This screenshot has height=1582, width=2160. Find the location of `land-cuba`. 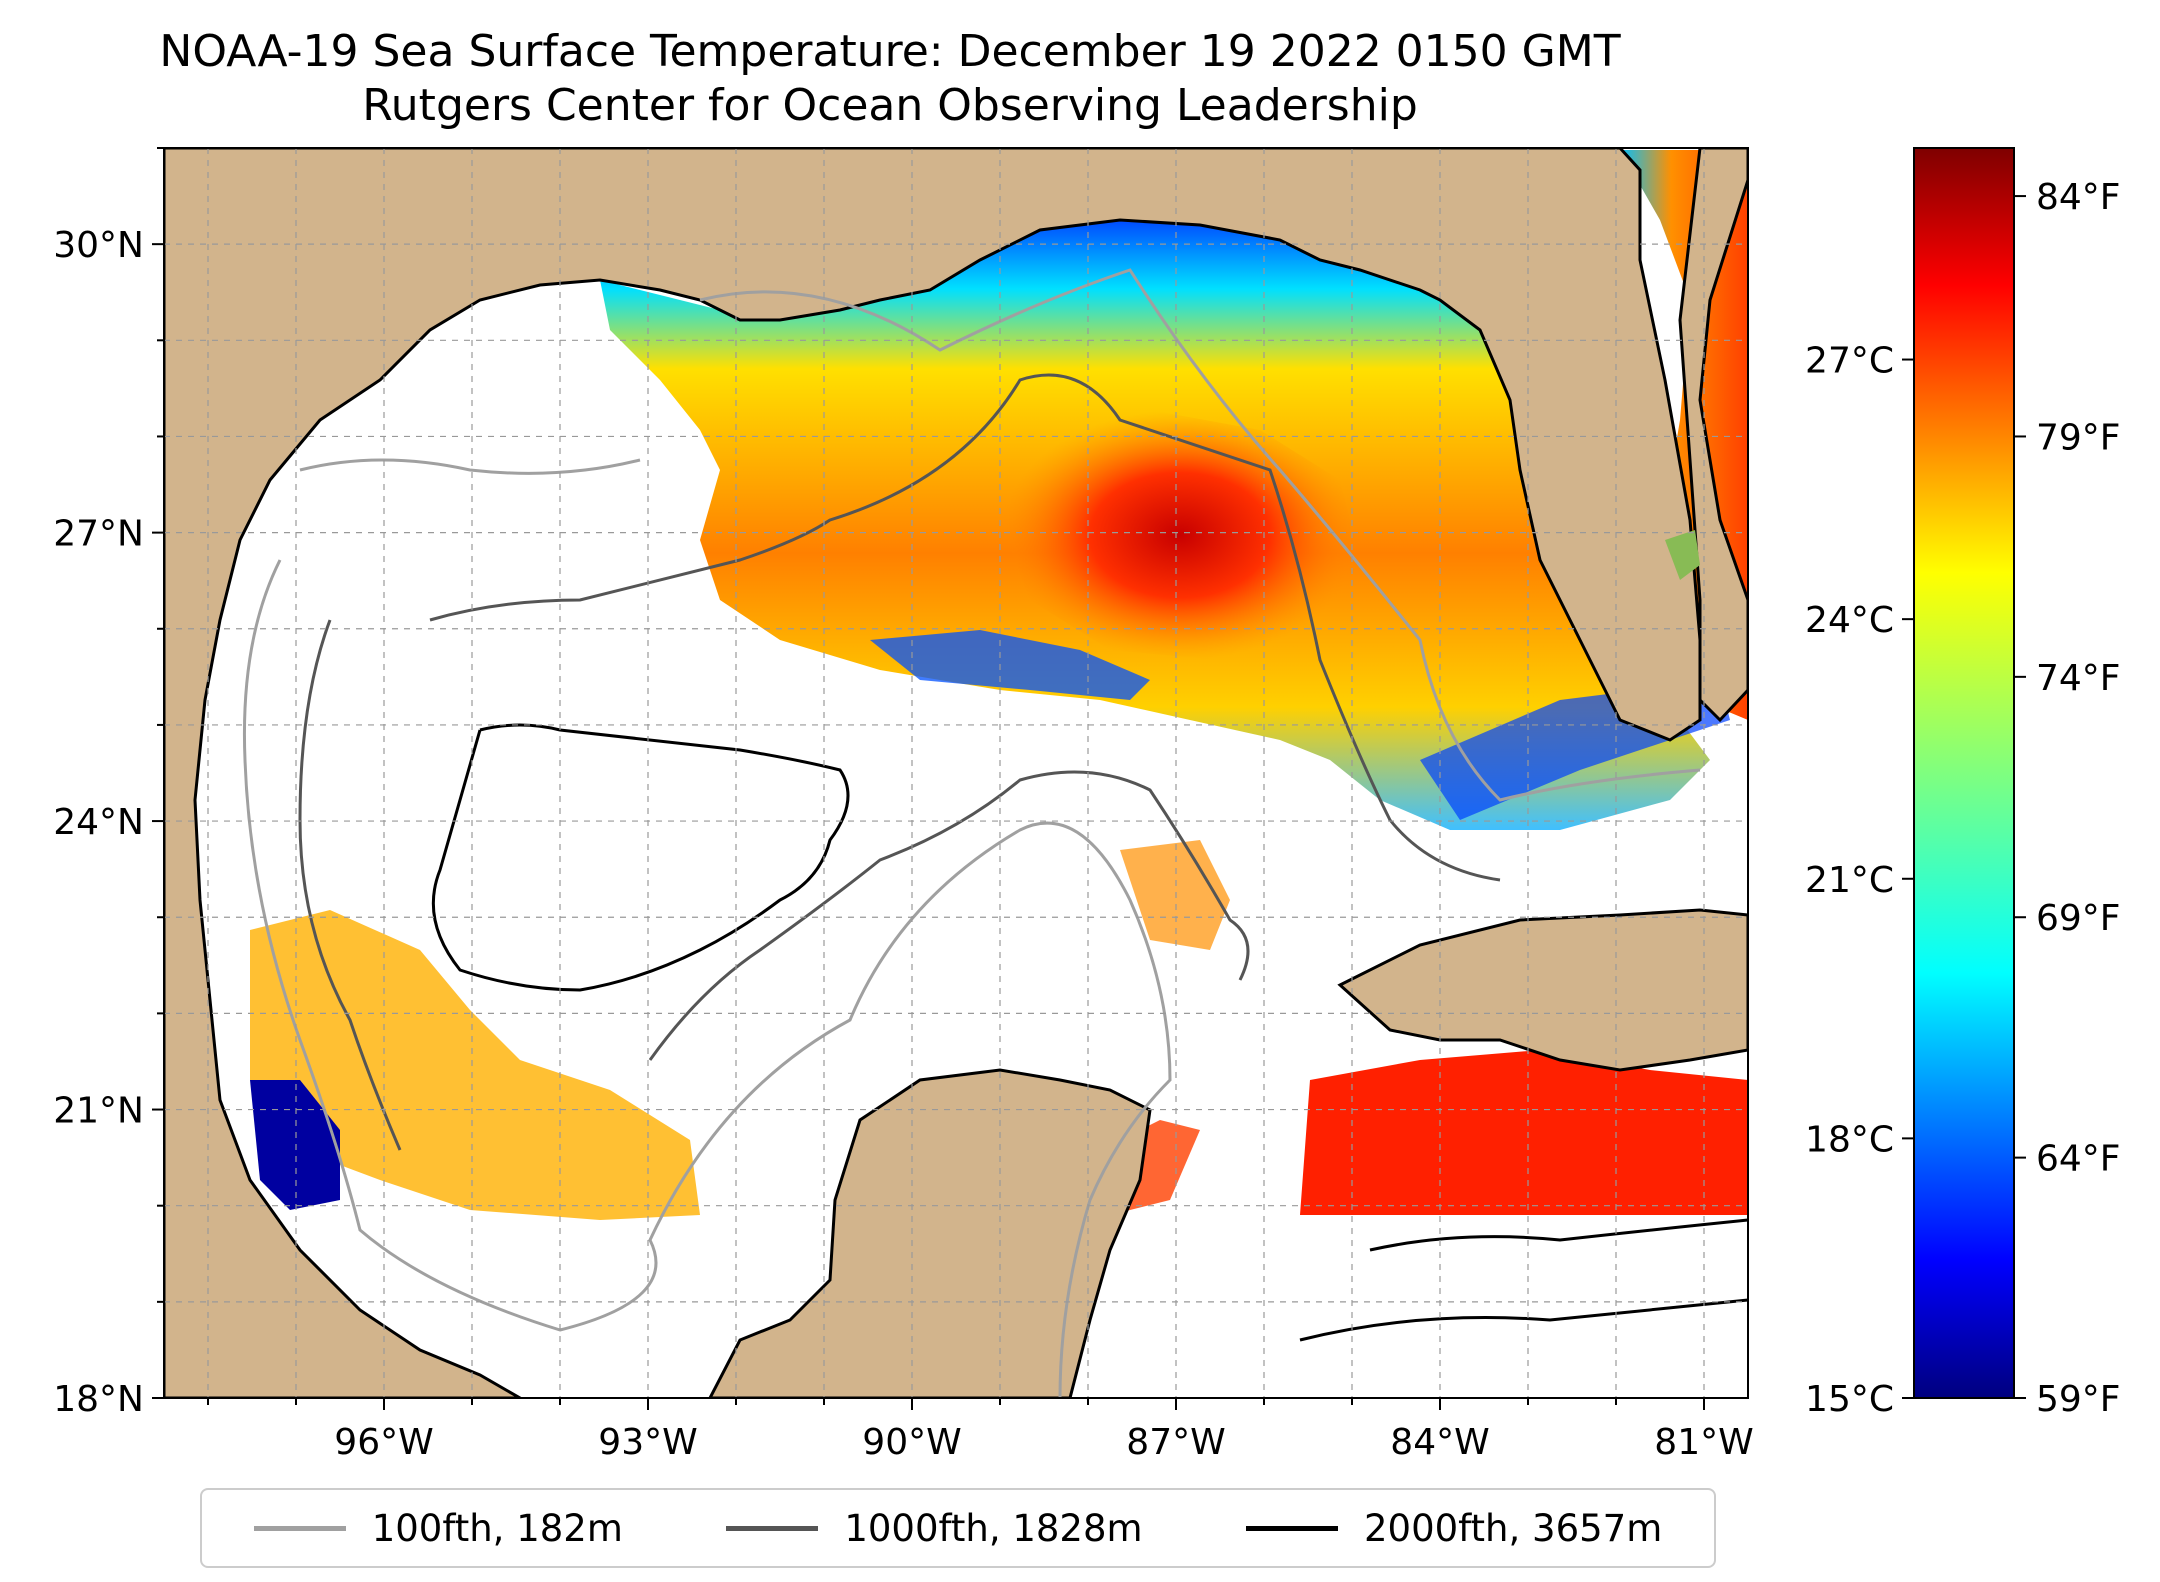

land-cuba is located at coordinates (1542, 990).